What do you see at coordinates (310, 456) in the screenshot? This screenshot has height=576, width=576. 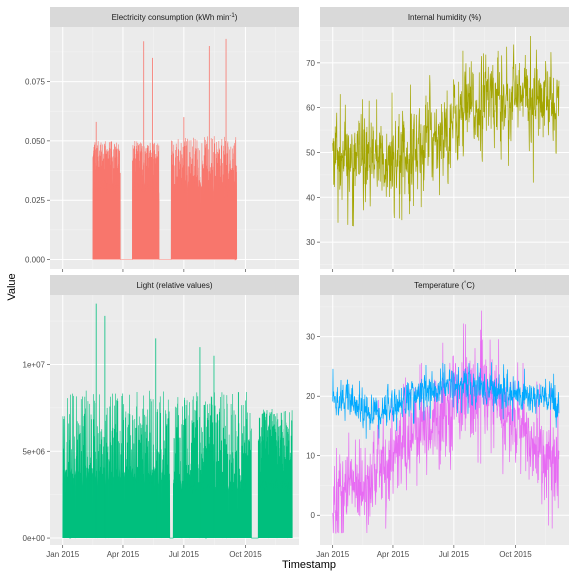 I see `y-tick-label: 10` at bounding box center [310, 456].